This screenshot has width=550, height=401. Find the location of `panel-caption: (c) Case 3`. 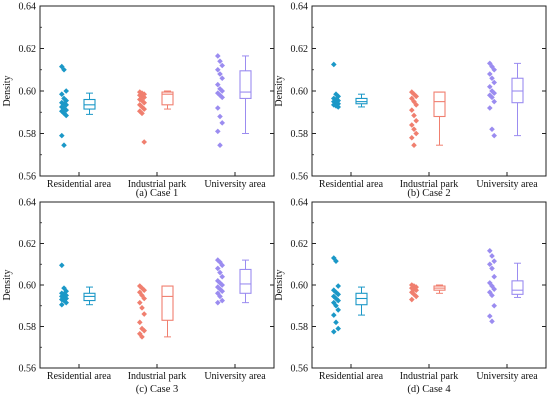

panel-caption: (c) Case 3 is located at coordinates (157, 389).